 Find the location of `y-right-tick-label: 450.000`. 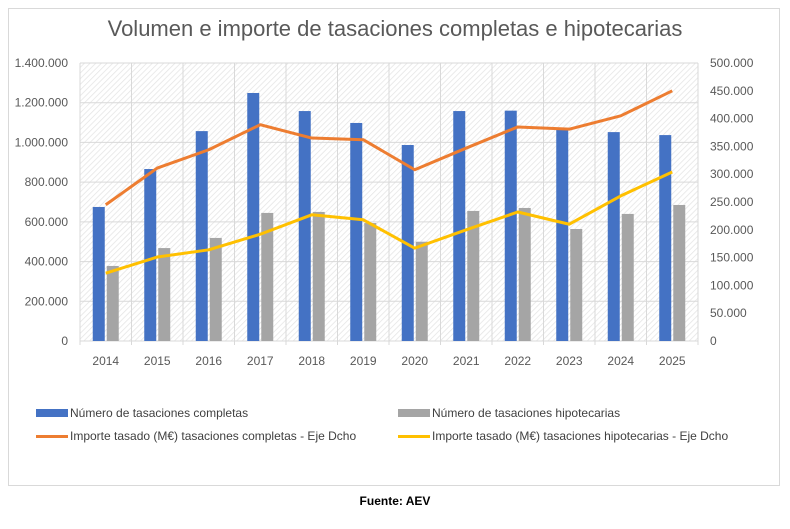

y-right-tick-label: 450.000 is located at coordinates (732, 91).